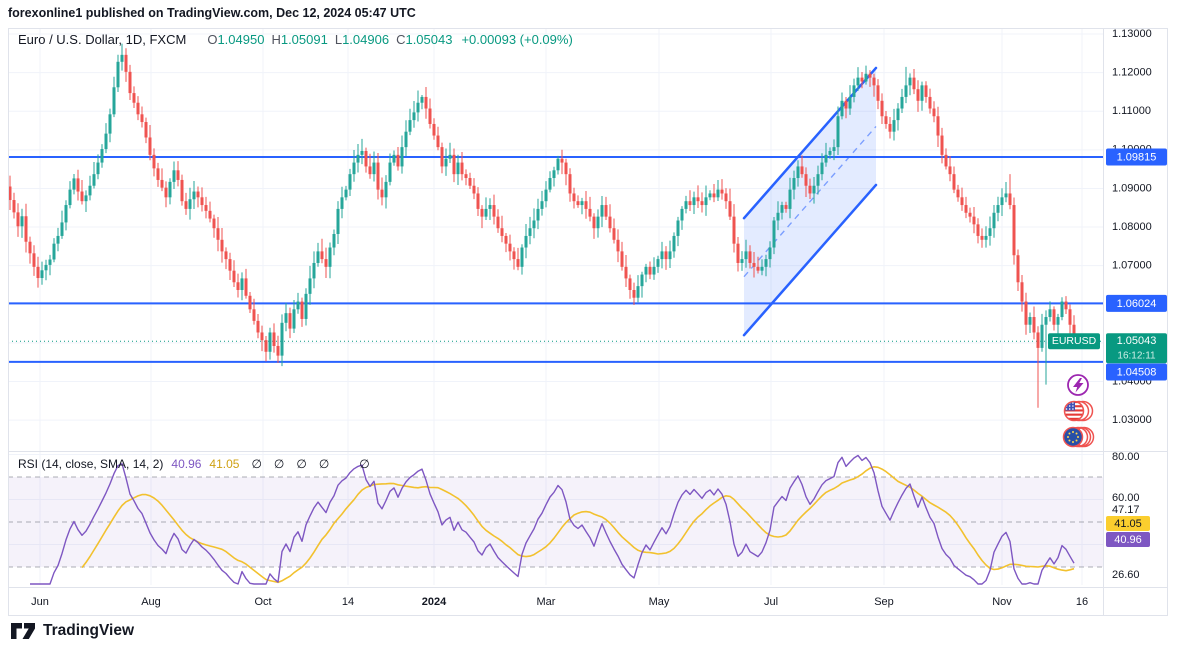  I want to click on price-axis-label: 1.12000, so click(1132, 73).